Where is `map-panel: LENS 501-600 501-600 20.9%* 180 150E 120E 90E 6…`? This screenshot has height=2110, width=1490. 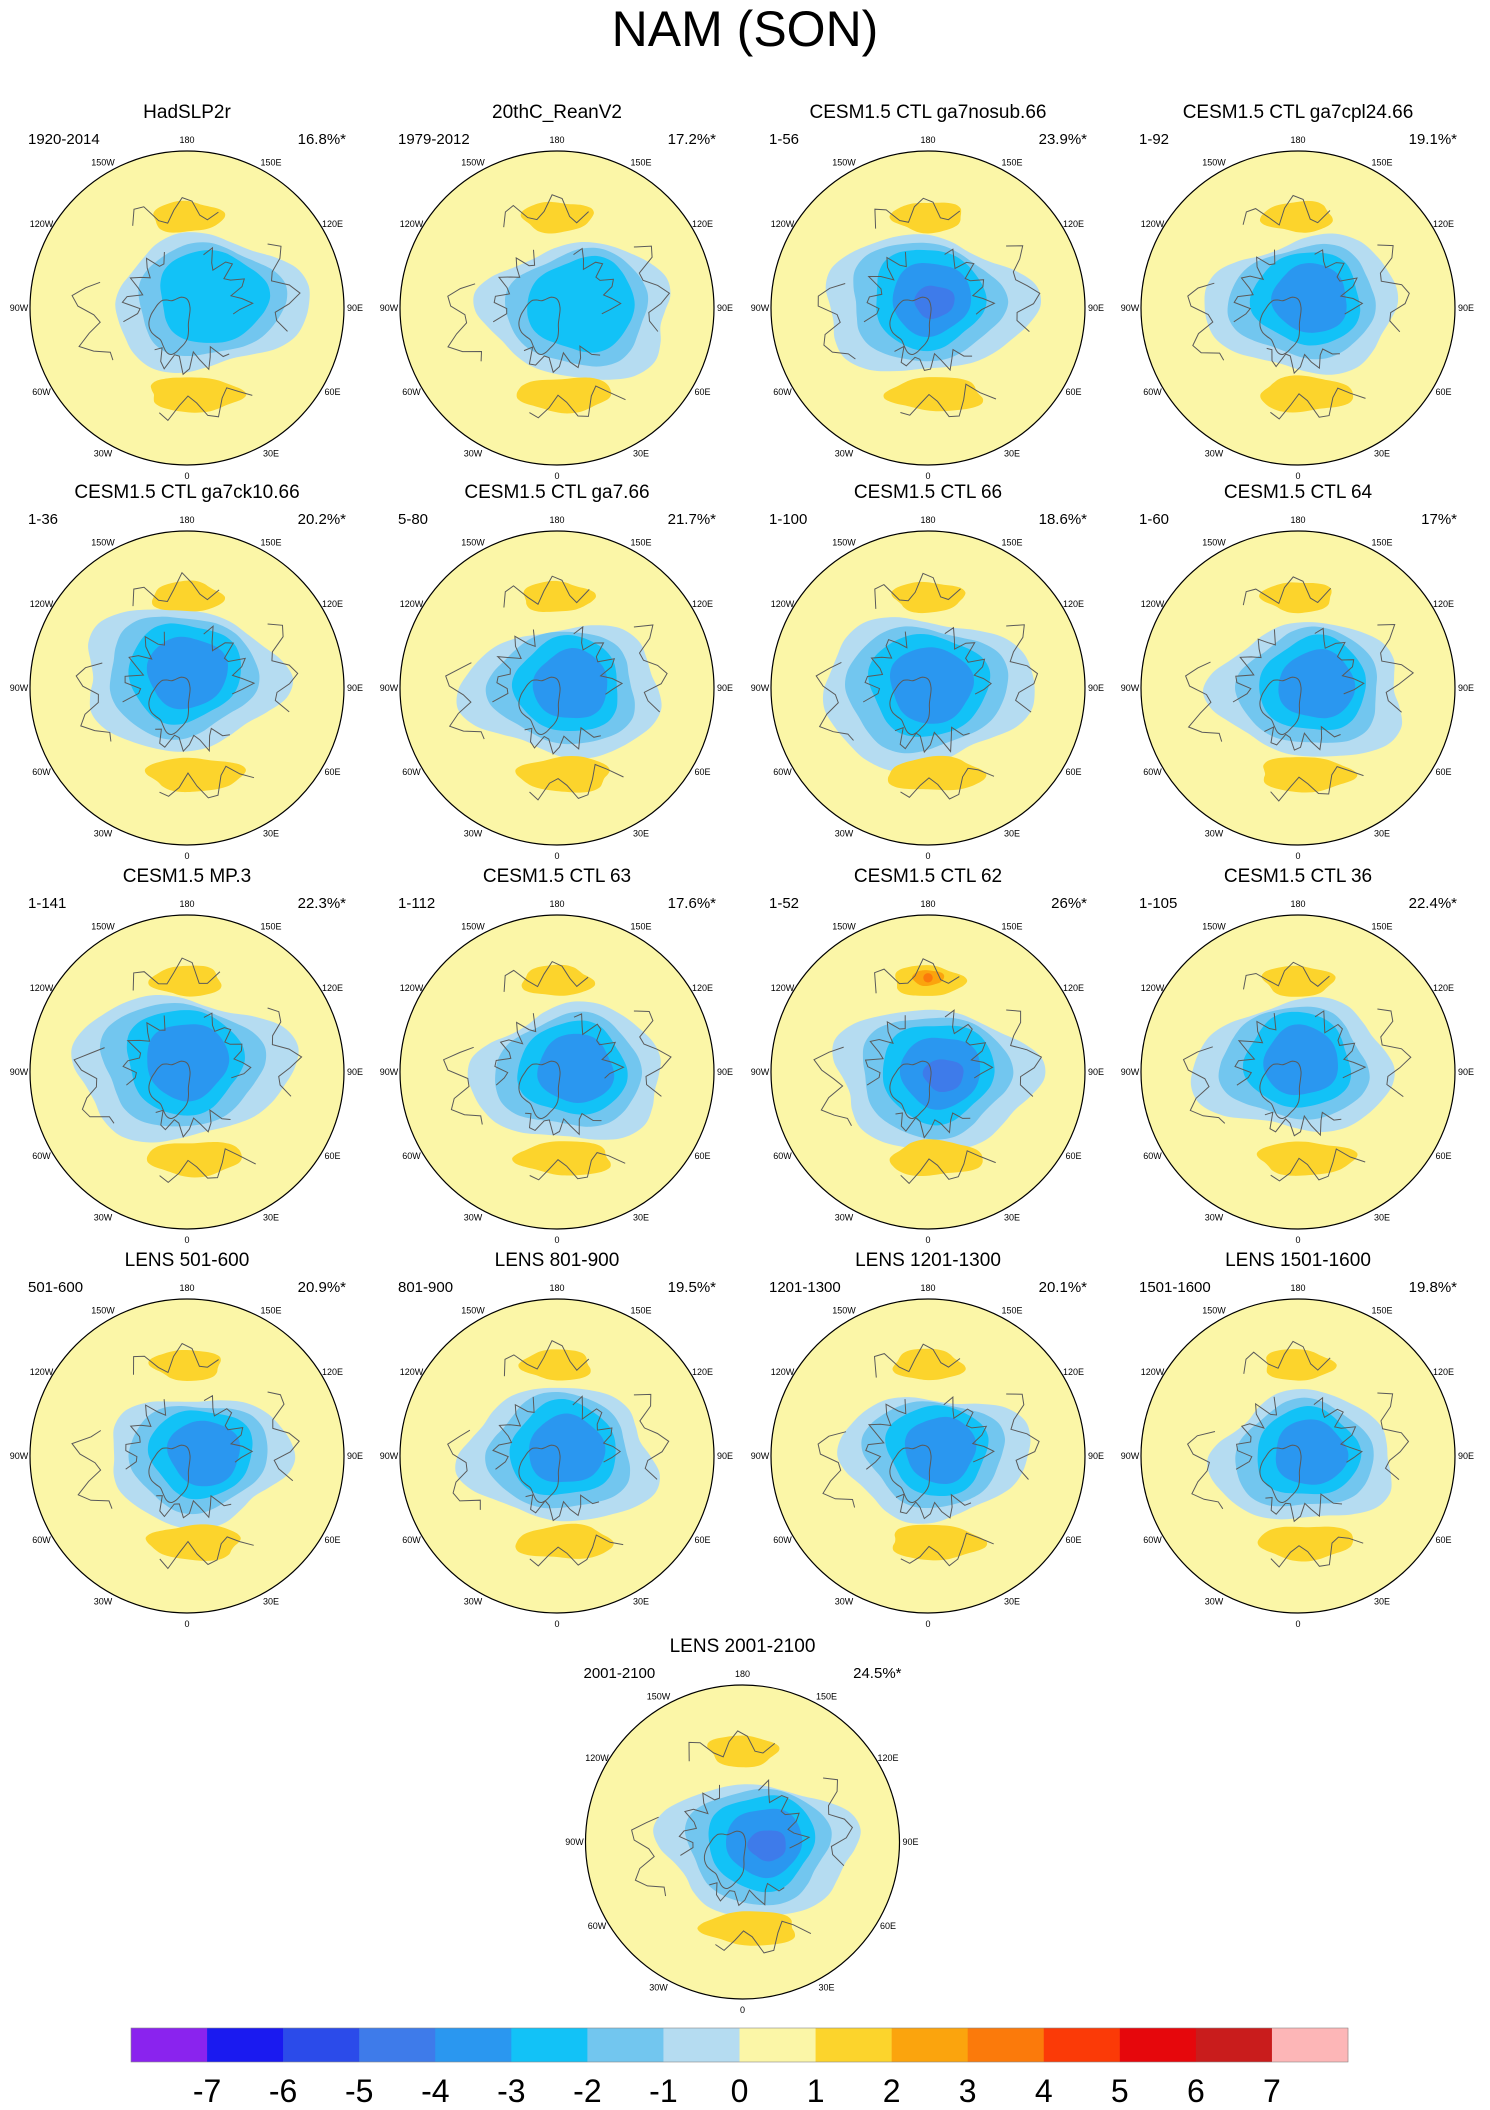 map-panel: LENS 501-600 501-600 20.9%* 180 150E 120E 90E 6… is located at coordinates (186, 1439).